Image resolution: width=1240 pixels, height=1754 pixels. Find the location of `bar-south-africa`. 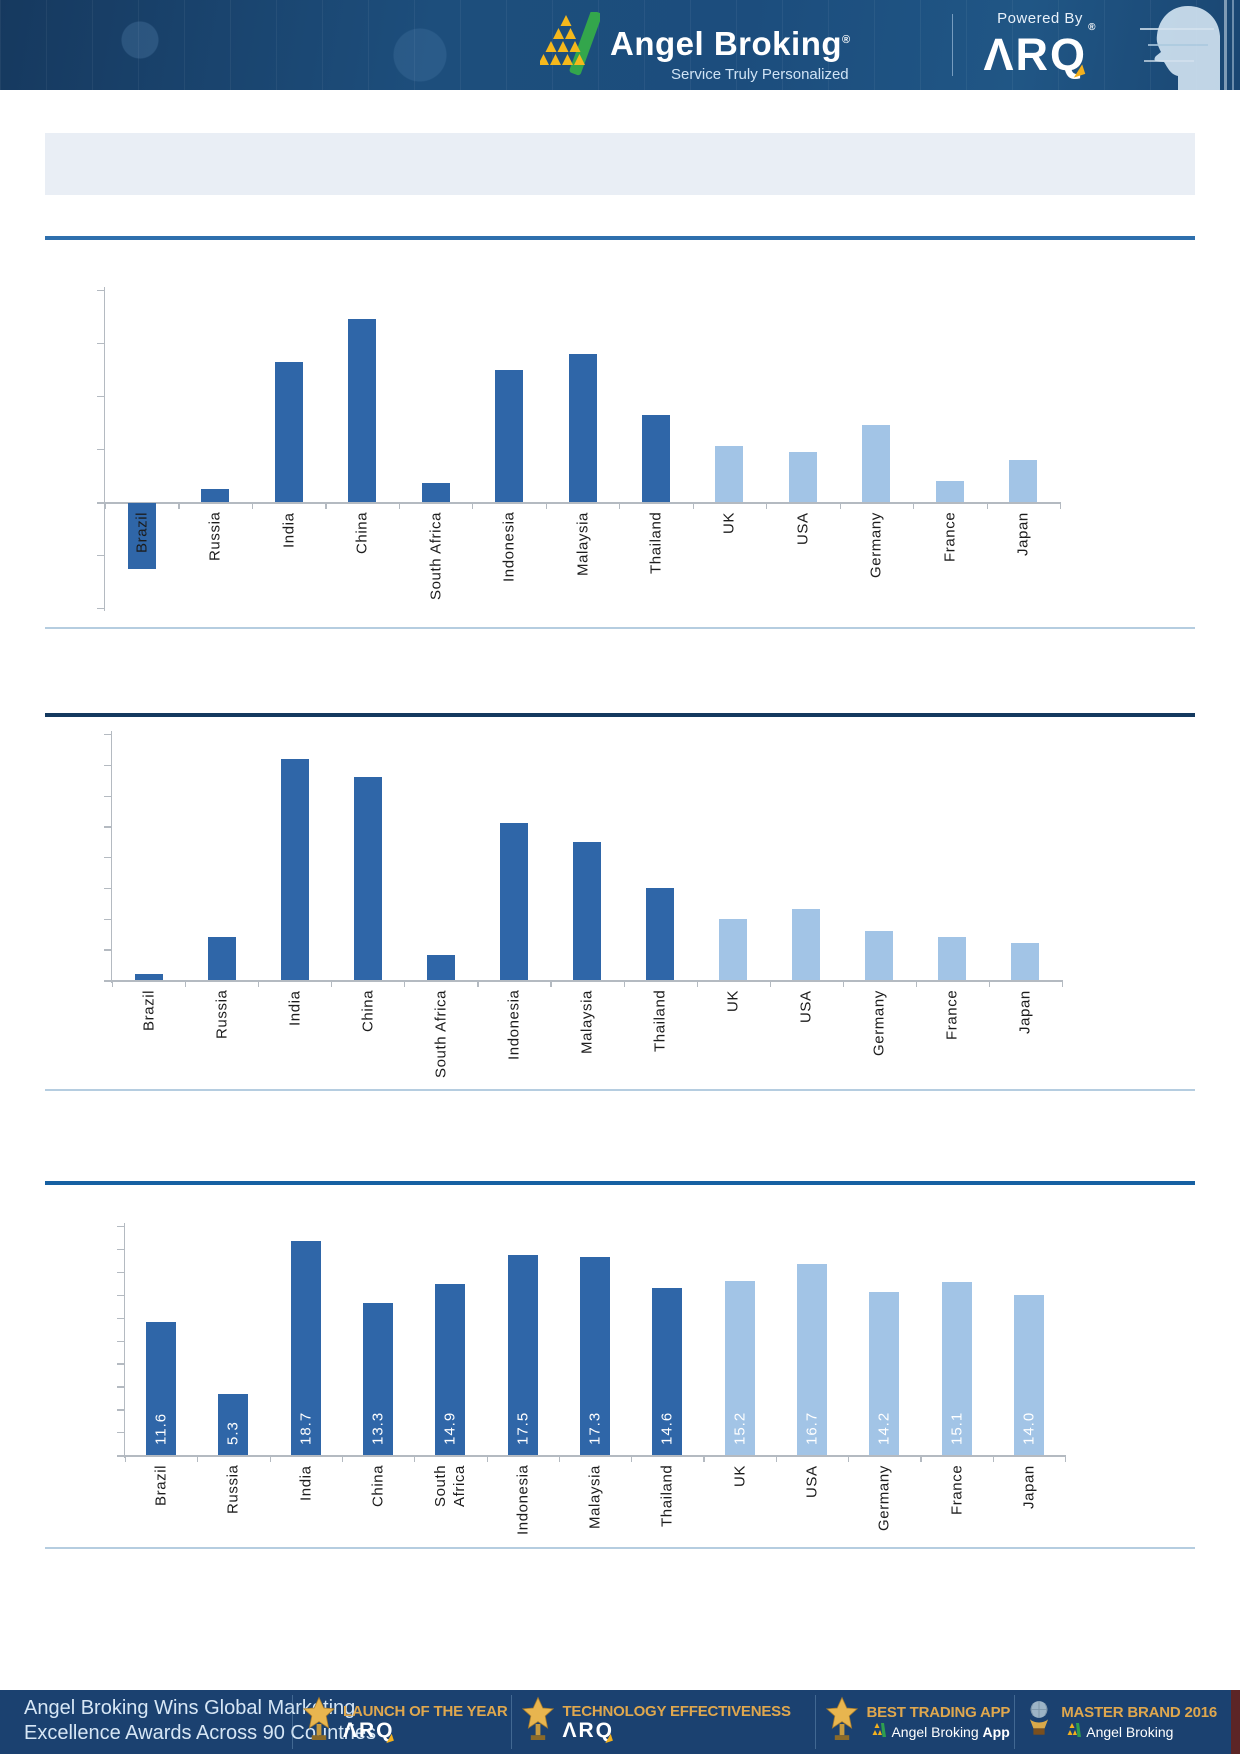

bar-south-africa is located at coordinates (450, 1369).